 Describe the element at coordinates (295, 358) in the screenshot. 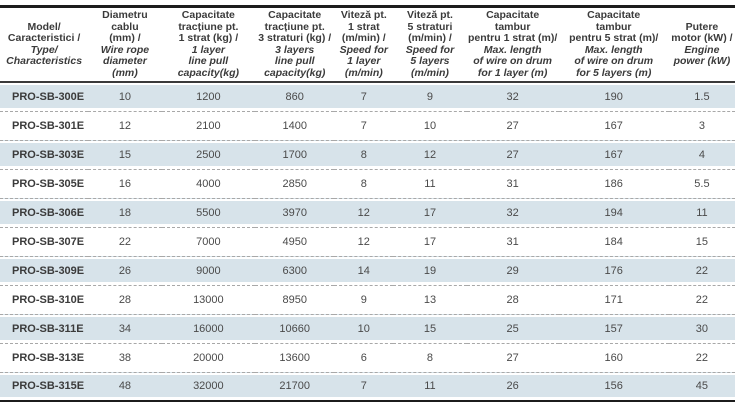

I see `value-cell: 13600` at that location.